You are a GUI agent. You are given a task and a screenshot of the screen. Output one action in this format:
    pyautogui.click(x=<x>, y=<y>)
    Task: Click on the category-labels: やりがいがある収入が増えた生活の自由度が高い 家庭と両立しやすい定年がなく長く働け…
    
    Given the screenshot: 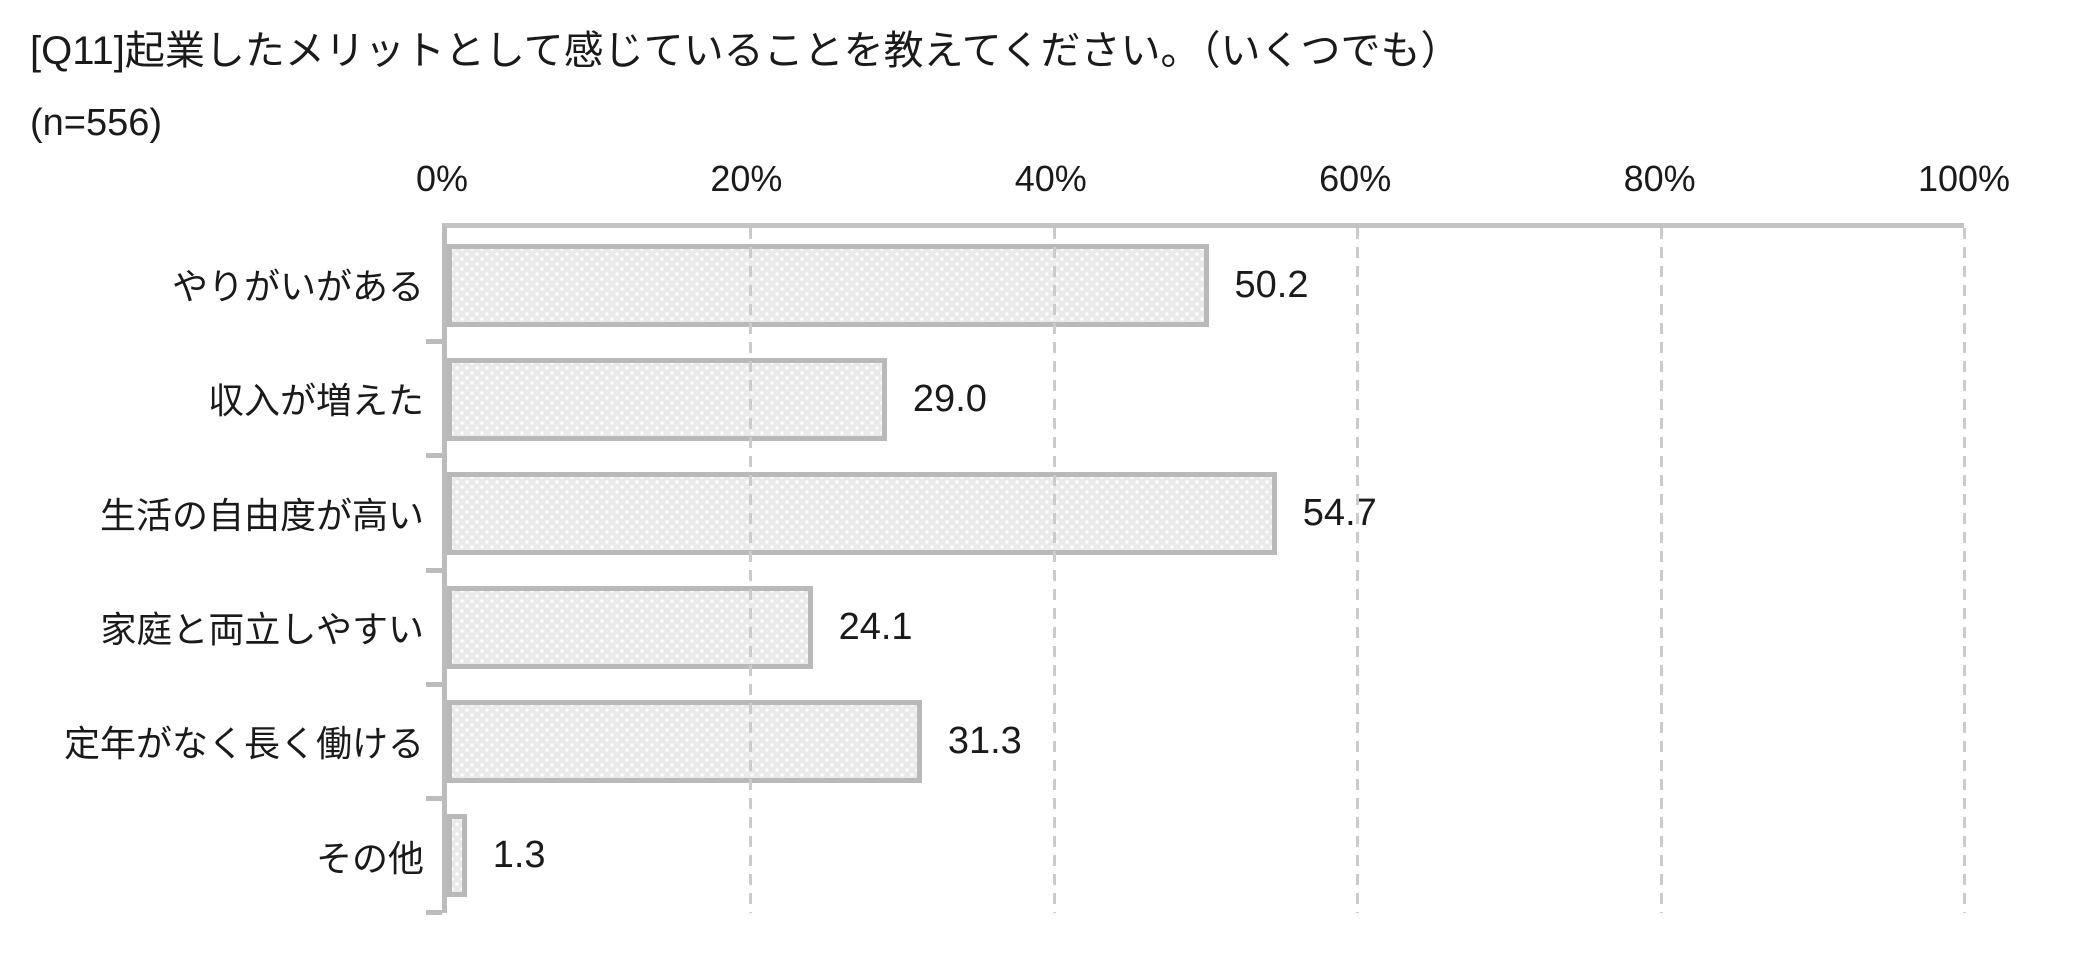 What is the action you would take?
    pyautogui.click(x=212, y=570)
    